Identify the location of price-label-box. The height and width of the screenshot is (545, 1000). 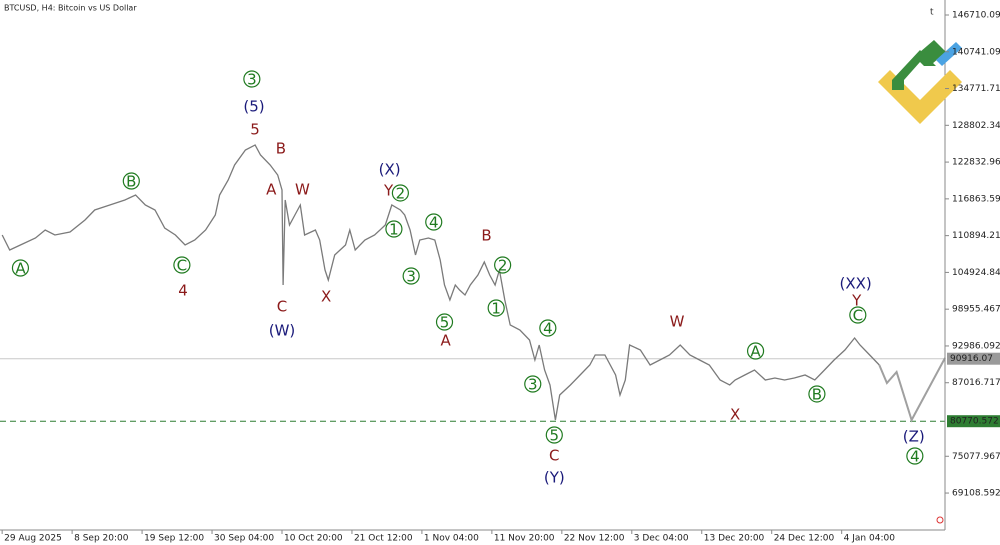
(973, 358).